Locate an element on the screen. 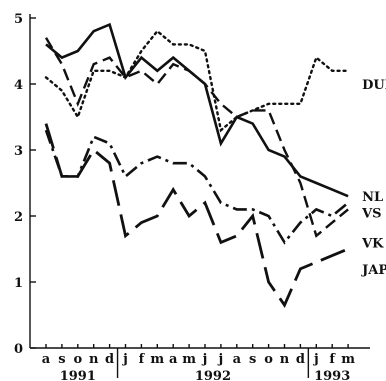 The image size is (386, 381). series-label-jap: JAP is located at coordinates (373, 270).